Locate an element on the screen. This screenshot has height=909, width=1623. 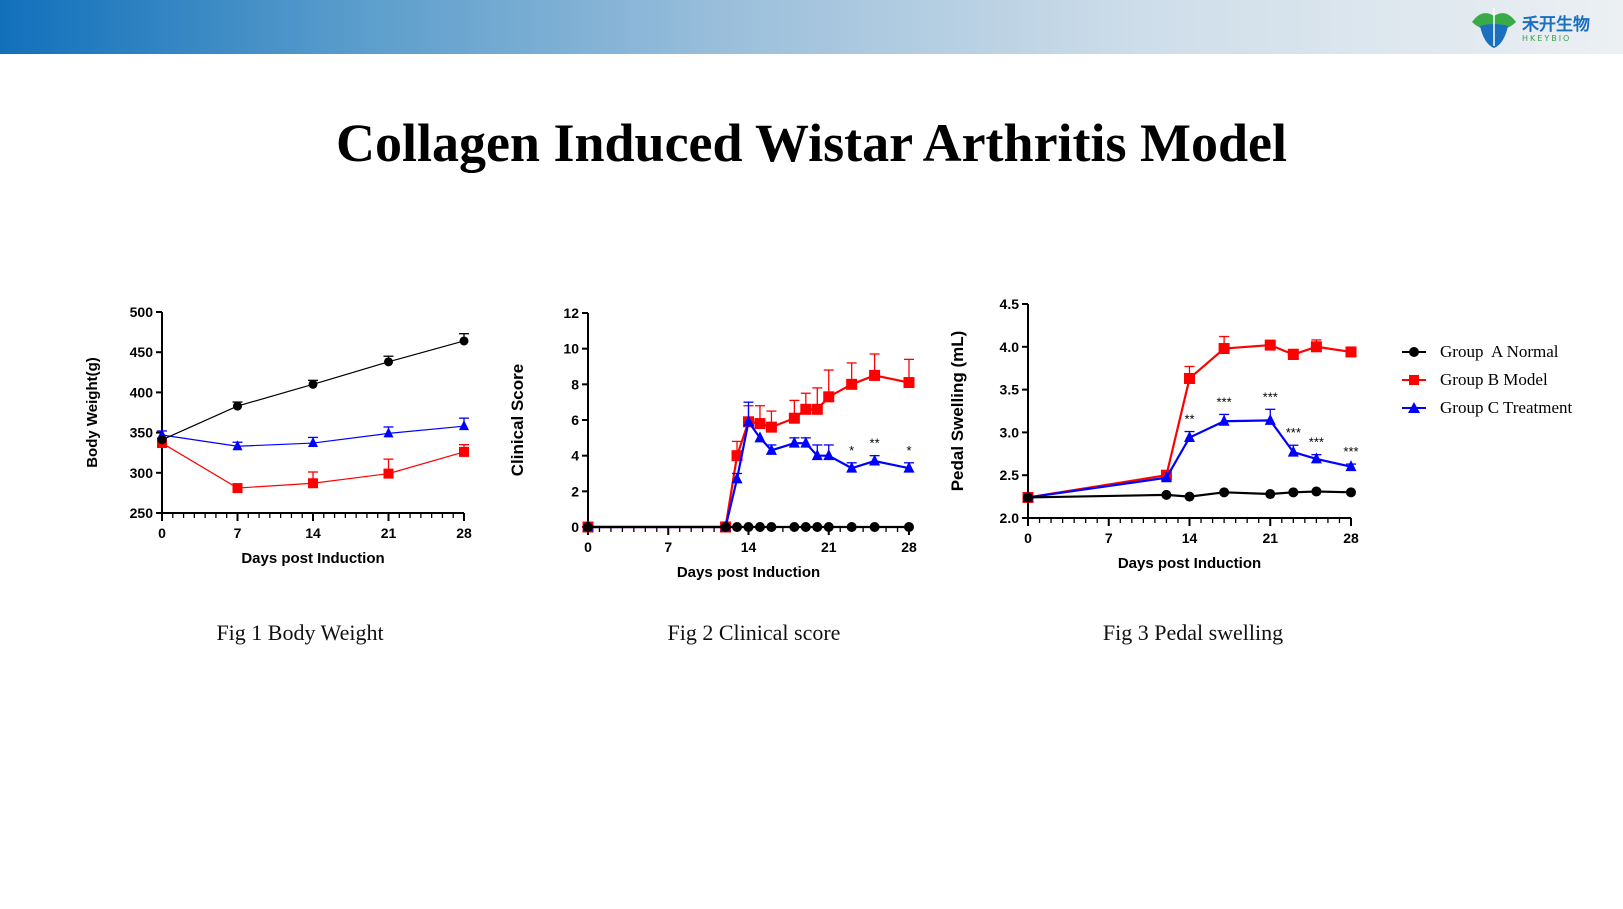
y-tick-label: 500 is located at coordinates (142, 312).